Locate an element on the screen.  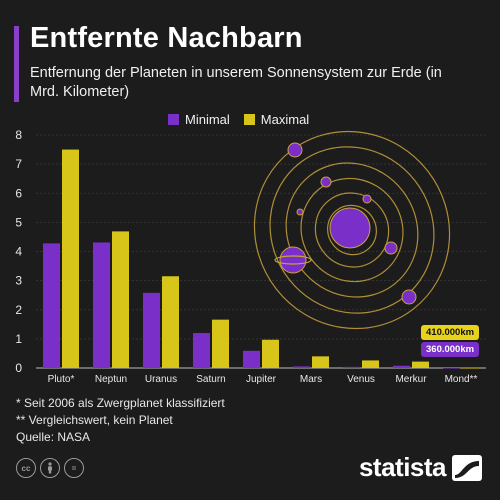
y-tick-label: 8 is located at coordinates (18, 135).